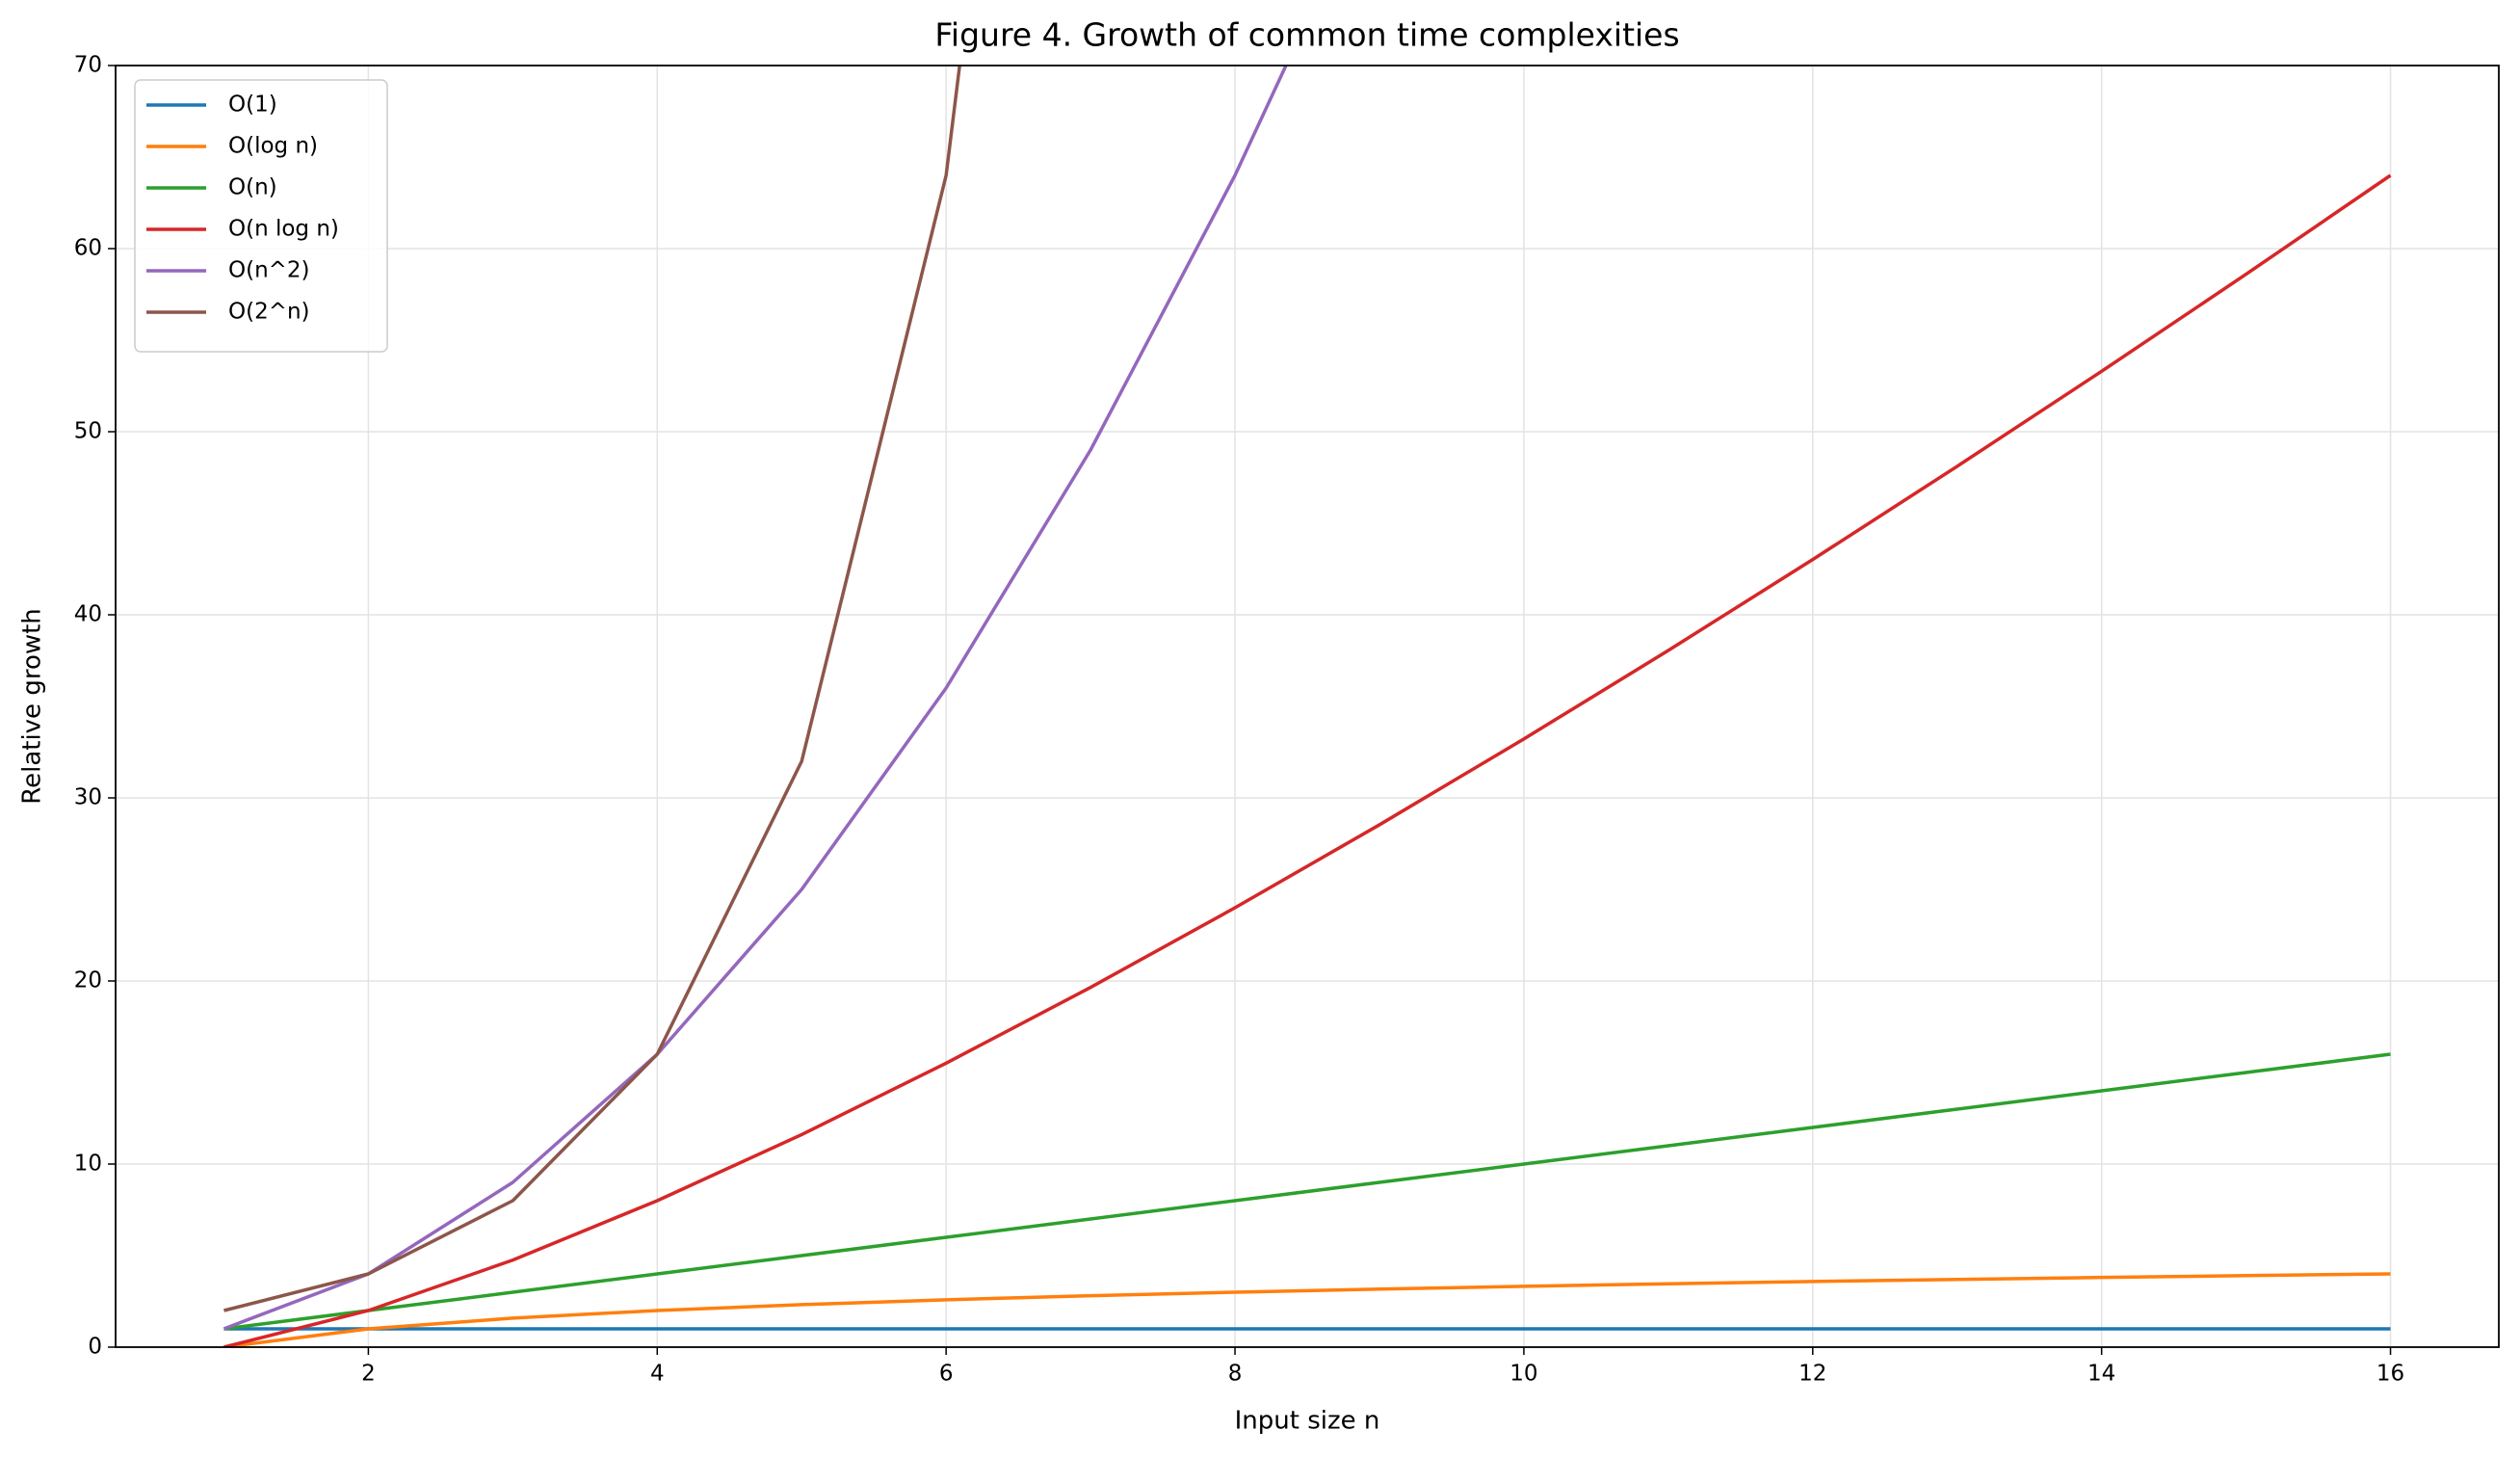  I want to click on y-tick-label: 30, so click(88, 798).